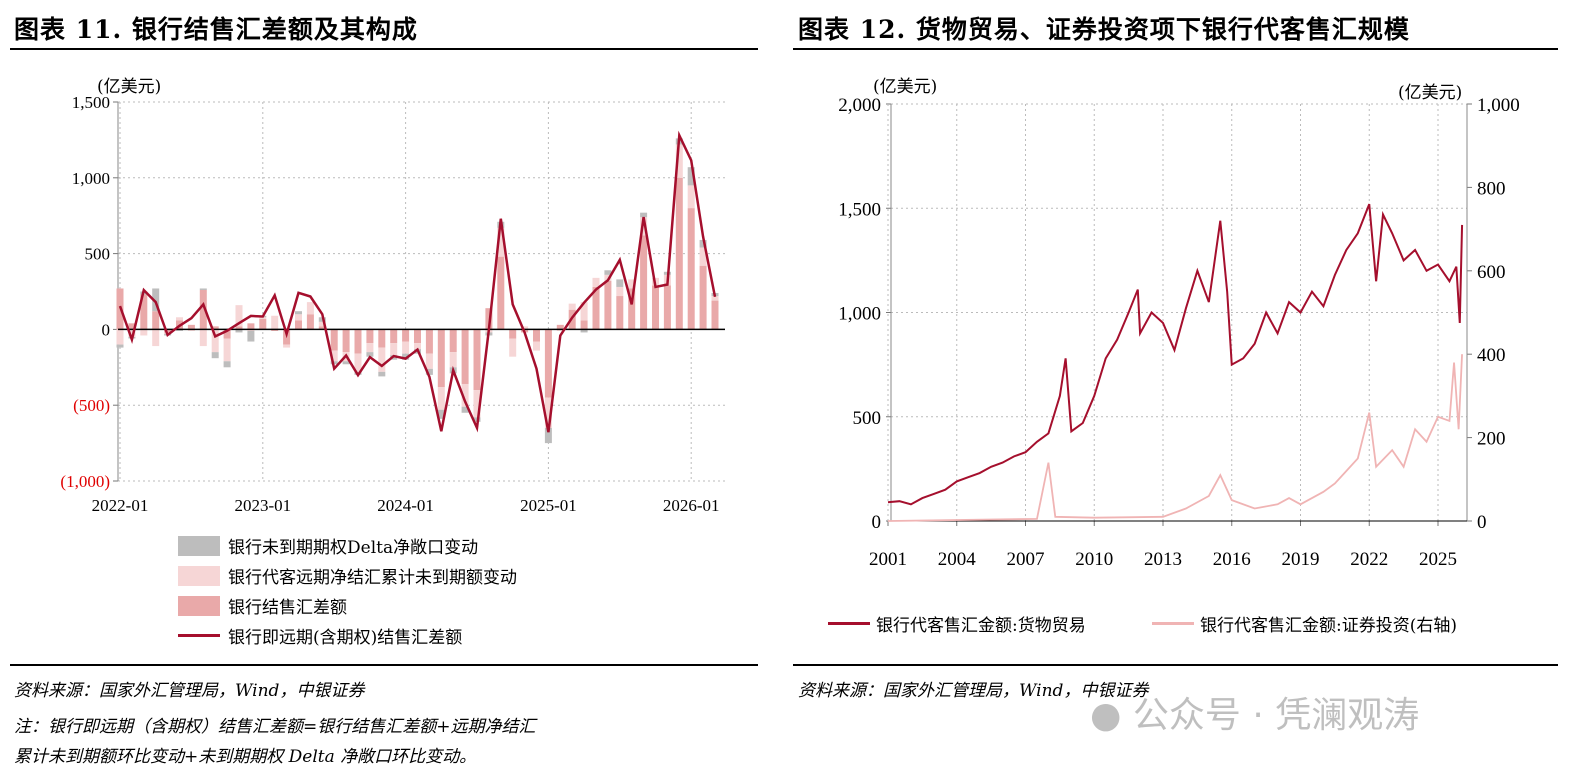  I want to click on x-tick-label: 2022-01, so click(120, 505).